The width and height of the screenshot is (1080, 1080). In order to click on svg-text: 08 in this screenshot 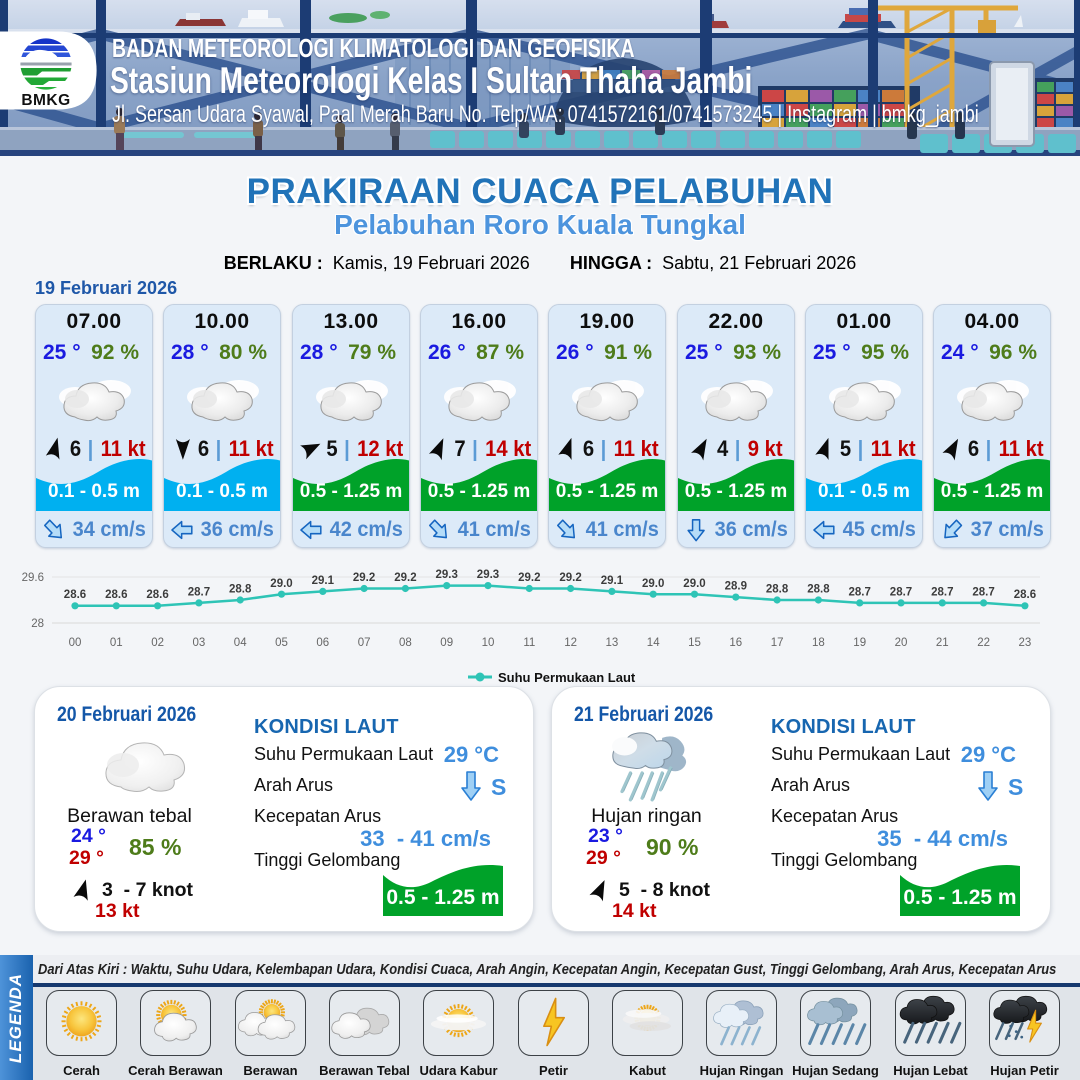, I will do `click(405, 643)`.